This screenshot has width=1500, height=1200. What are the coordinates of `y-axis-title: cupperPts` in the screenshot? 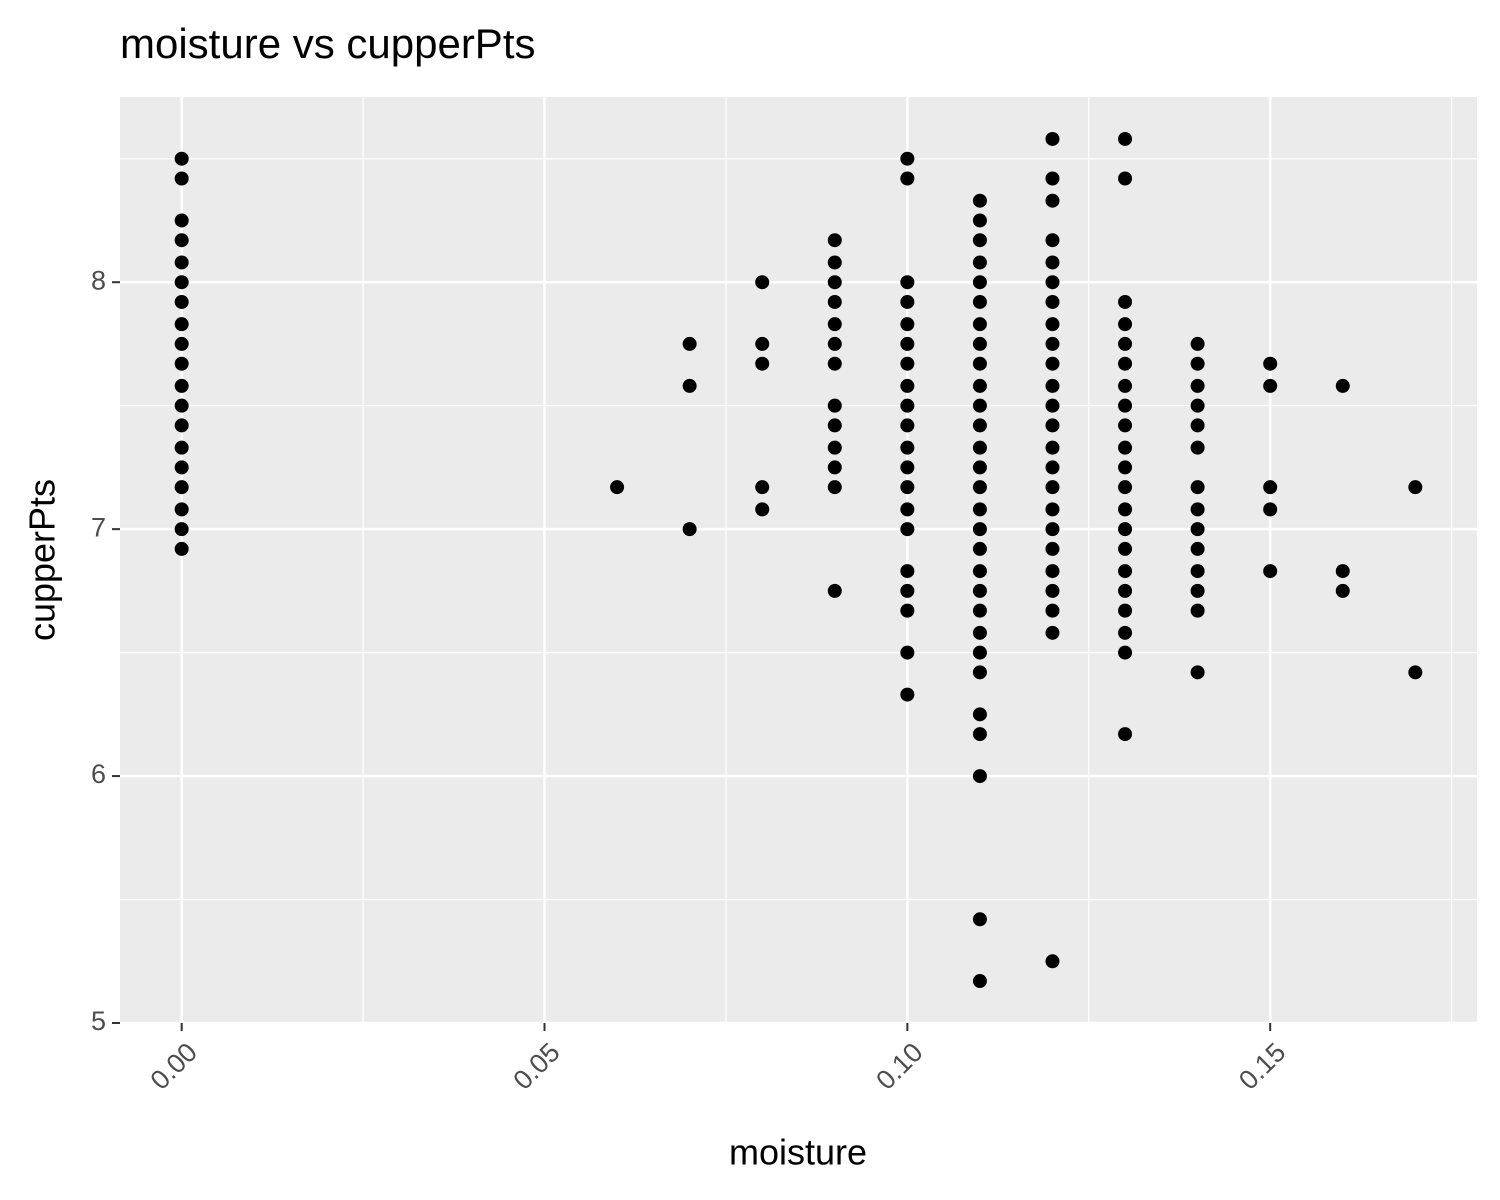 It's located at (42, 560).